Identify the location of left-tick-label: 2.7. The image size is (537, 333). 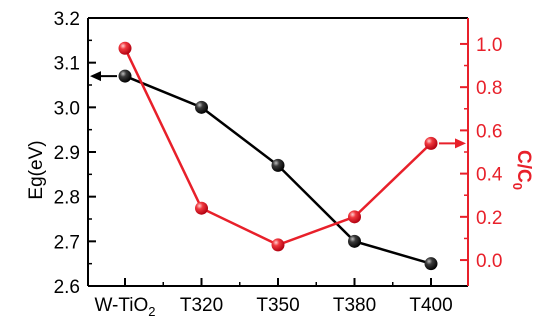
(67, 242).